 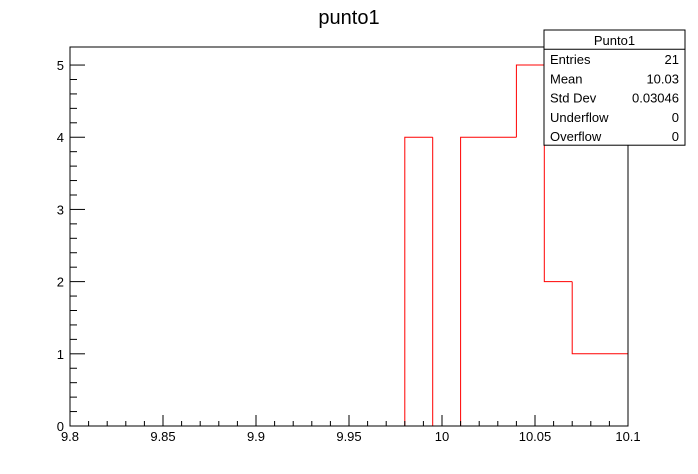 What do you see at coordinates (570, 59) in the screenshot?
I see `stats-row-label: Entries` at bounding box center [570, 59].